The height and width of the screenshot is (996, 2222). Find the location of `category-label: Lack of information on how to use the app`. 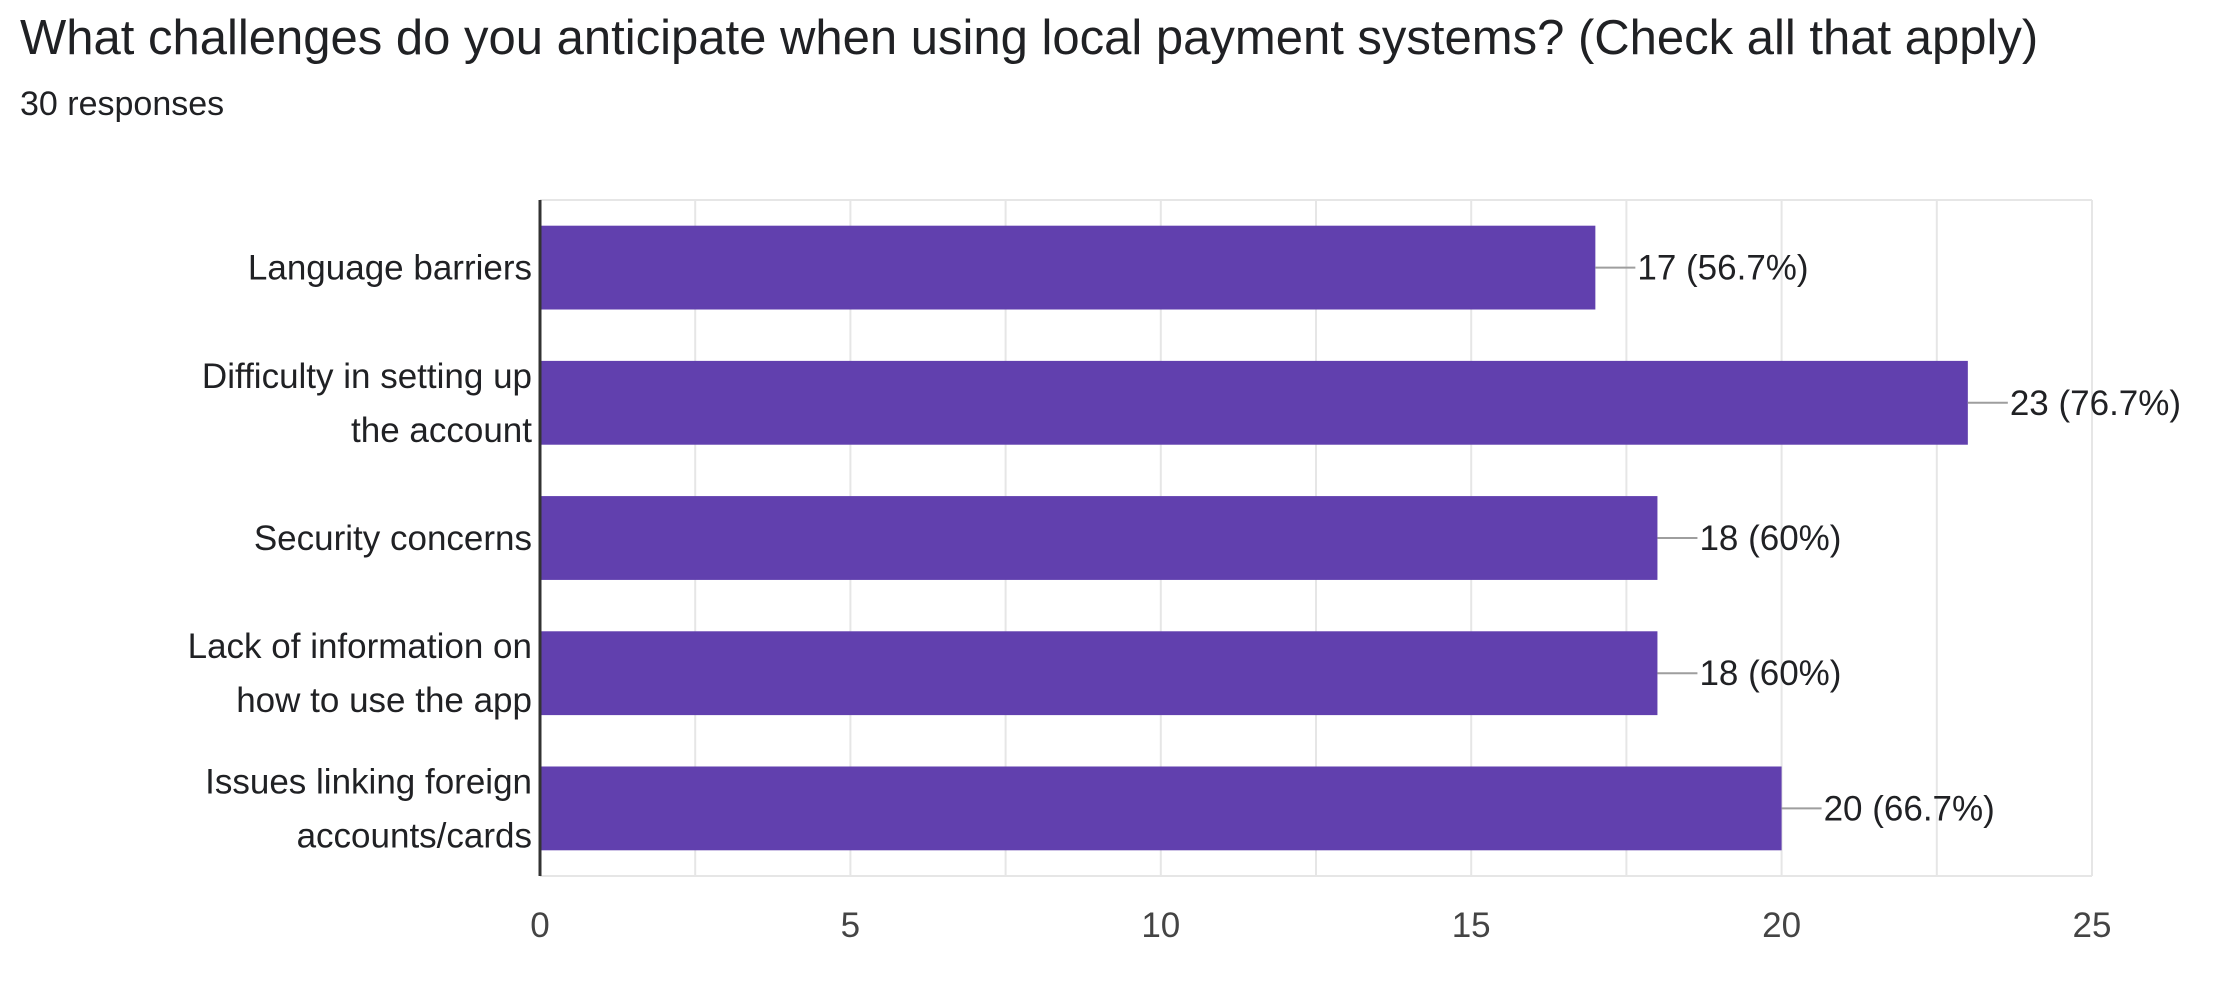

category-label: Lack of information on how to use the app is located at coordinates (360, 673).